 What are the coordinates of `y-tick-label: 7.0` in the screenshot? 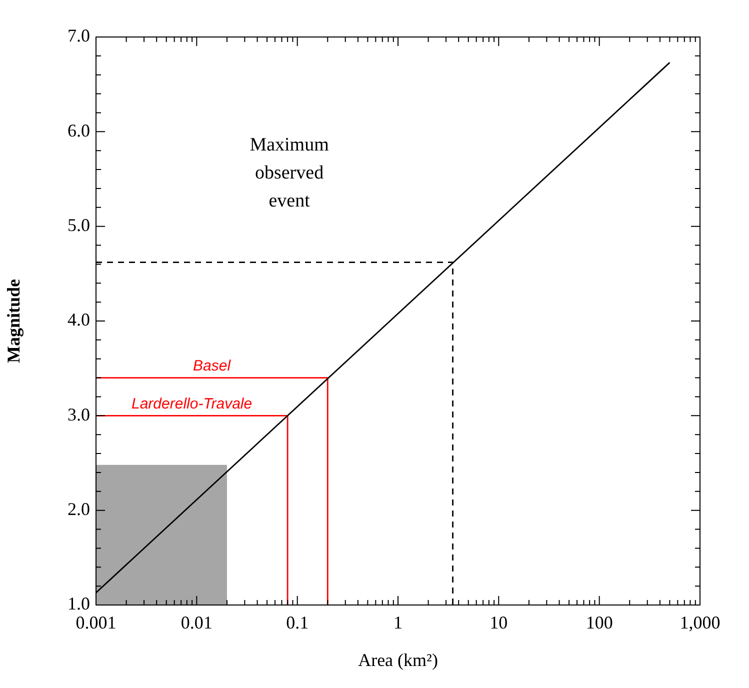 It's located at (79, 36).